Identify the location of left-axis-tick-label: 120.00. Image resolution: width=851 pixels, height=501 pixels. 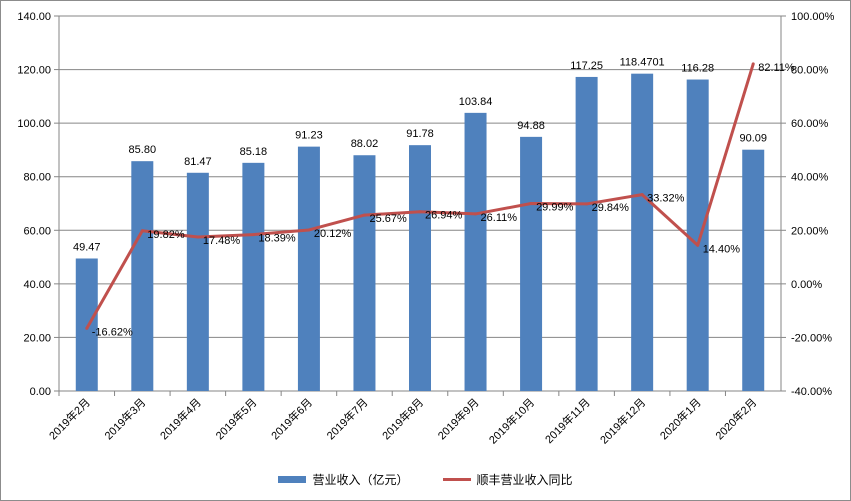
(34, 71).